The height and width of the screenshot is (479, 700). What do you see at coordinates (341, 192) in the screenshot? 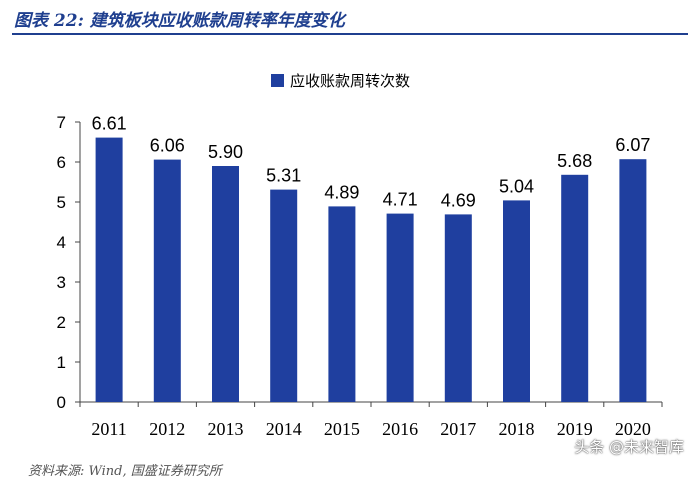
I see `data-label: 4.89` at bounding box center [341, 192].